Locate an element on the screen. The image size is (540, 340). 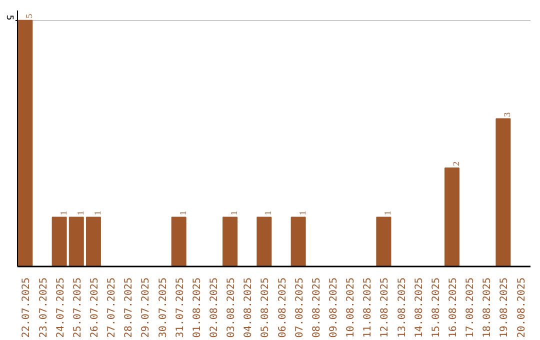
x-tick-label: 17.08.2025 is located at coordinates (470, 307).